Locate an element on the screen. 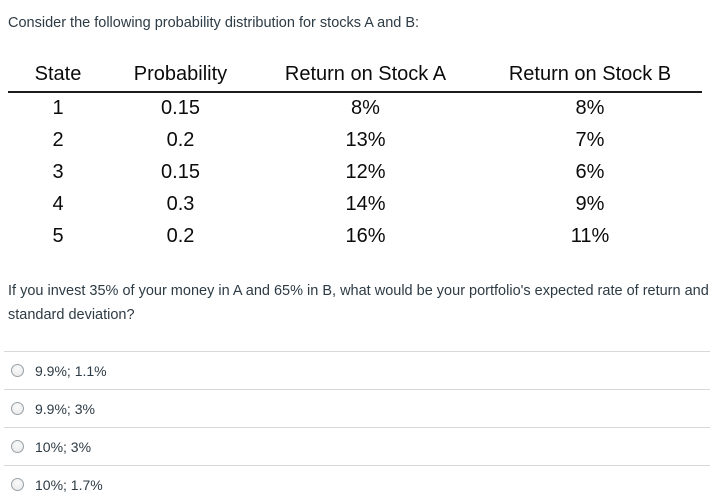 The height and width of the screenshot is (496, 720). cell-return-a: 14% is located at coordinates (365, 203).